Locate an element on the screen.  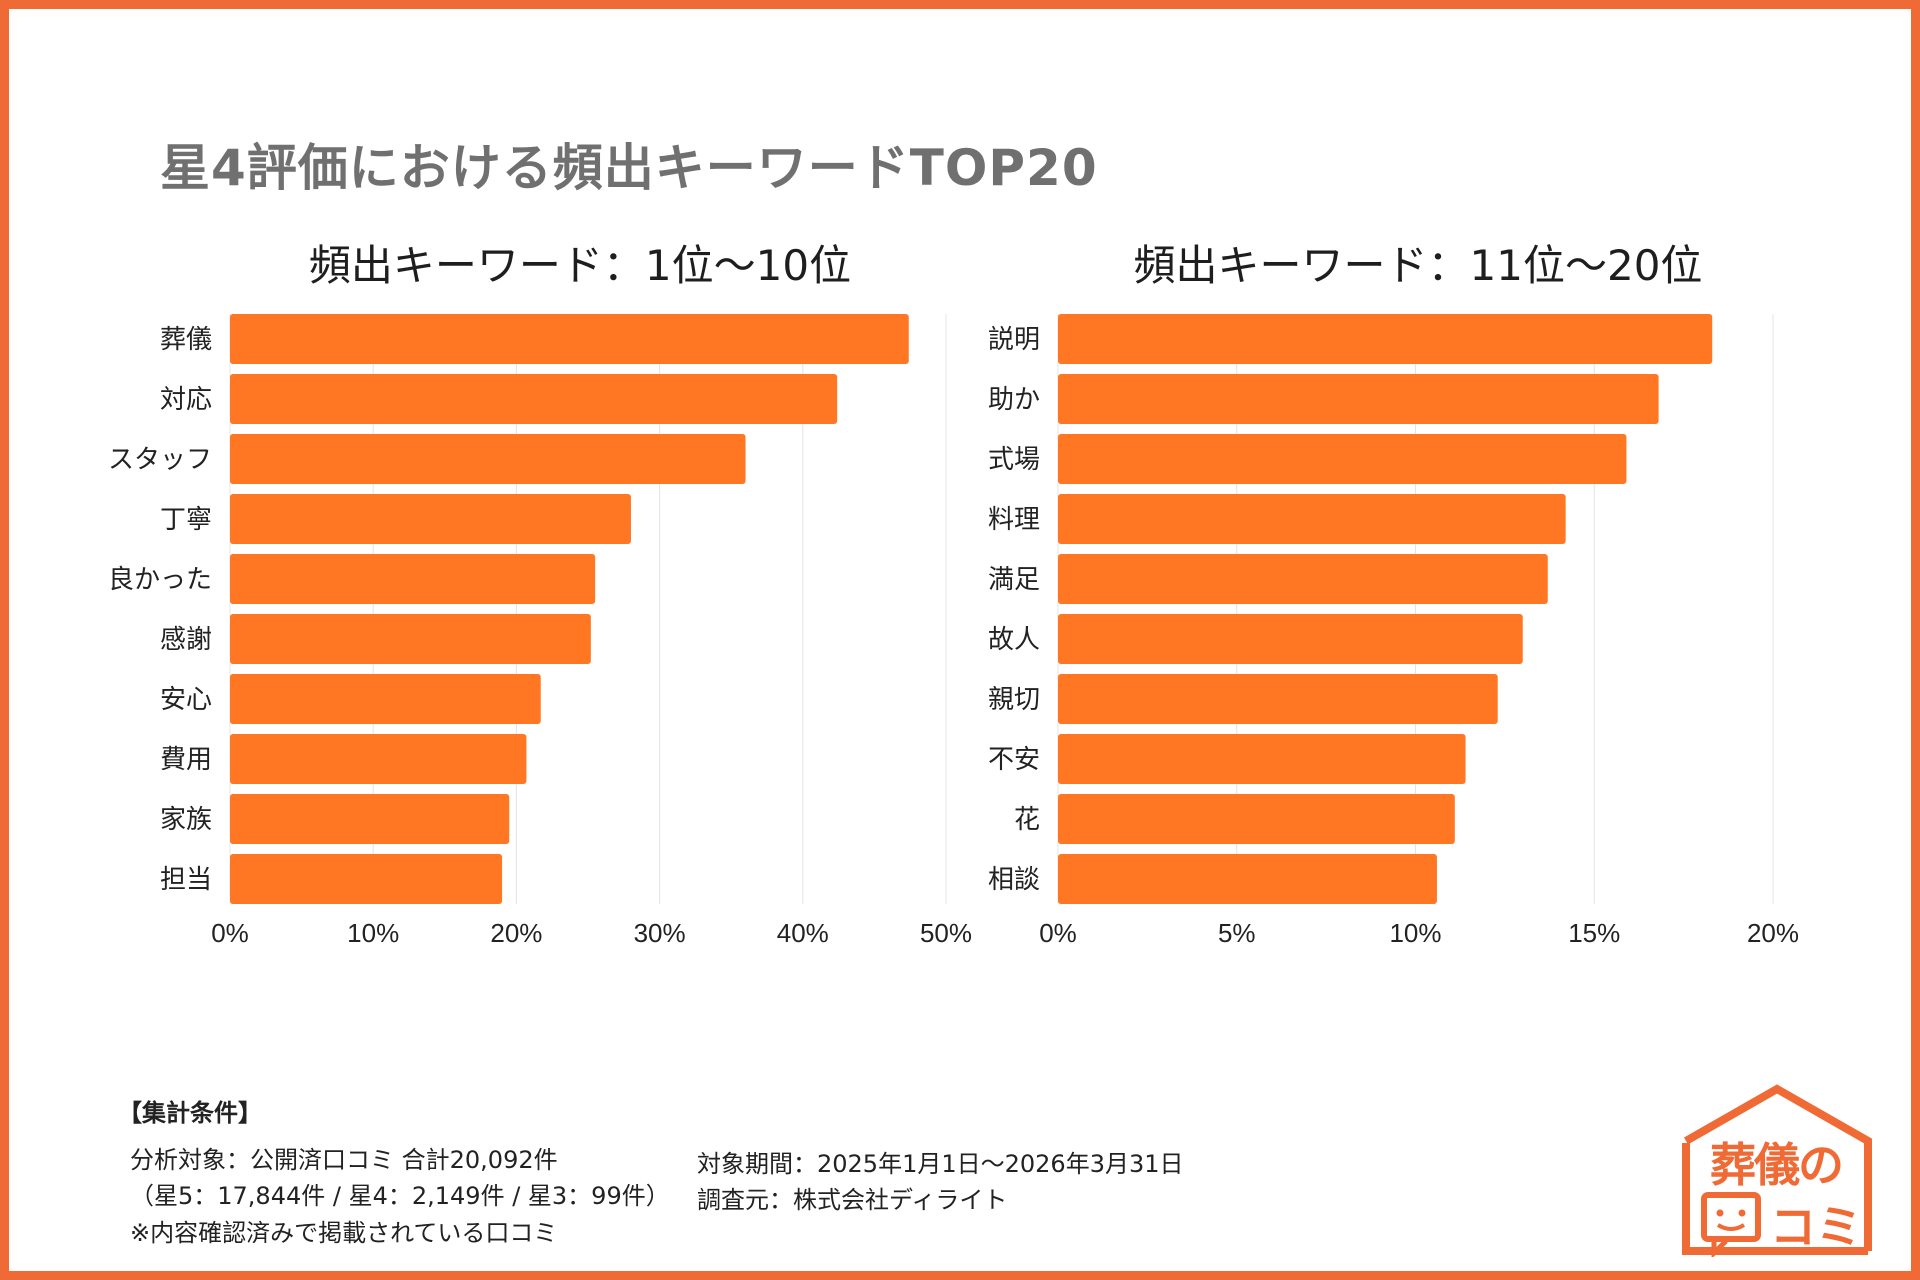
logo-text-line1: 葬儀の is located at coordinates (1777, 1165).